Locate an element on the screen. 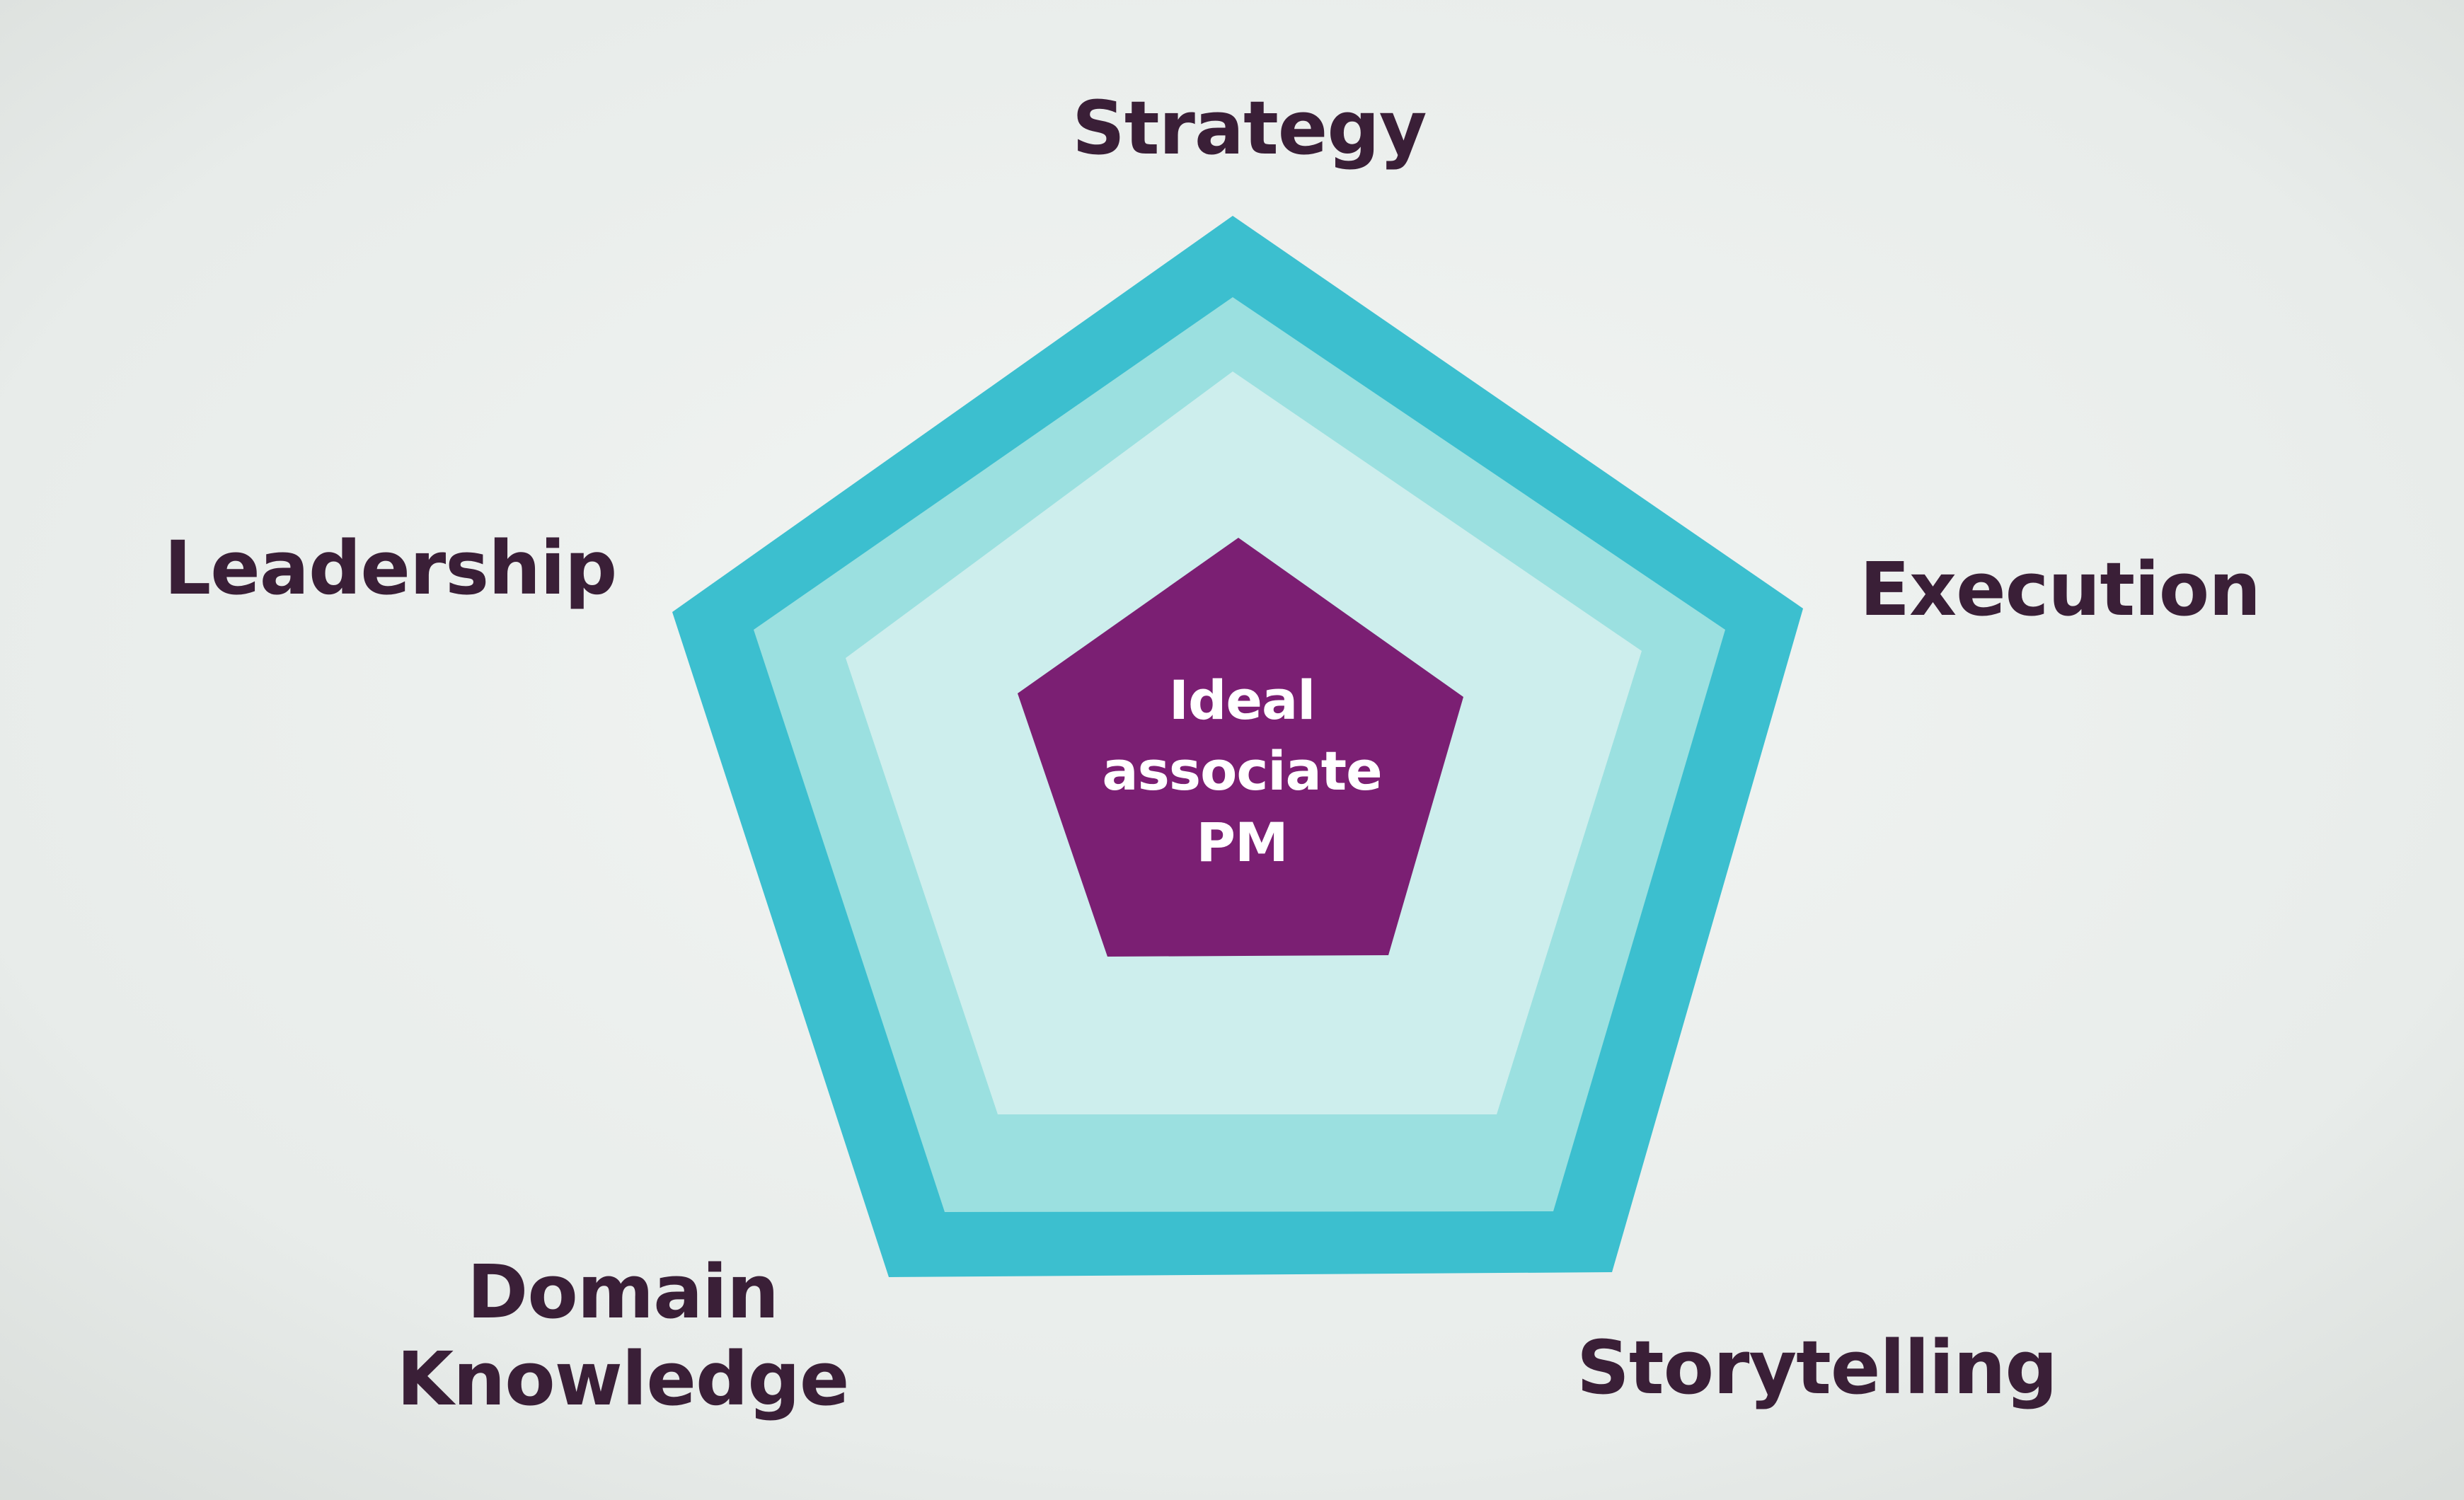  label-leadership: Leadership is located at coordinates (390, 568).